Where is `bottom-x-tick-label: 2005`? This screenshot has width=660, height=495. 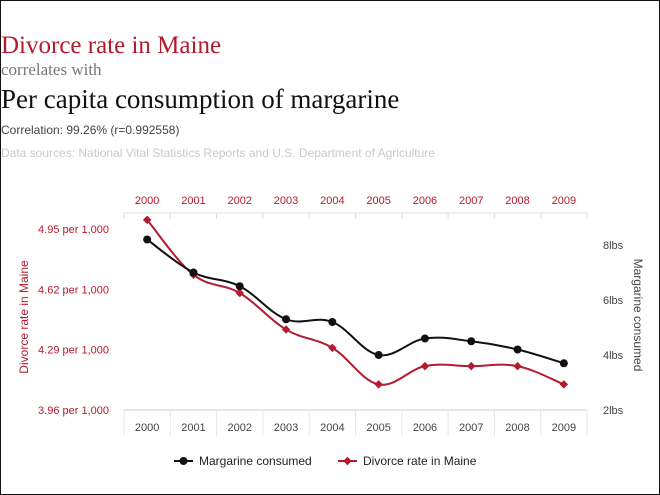 bottom-x-tick-label: 2005 is located at coordinates (378, 428).